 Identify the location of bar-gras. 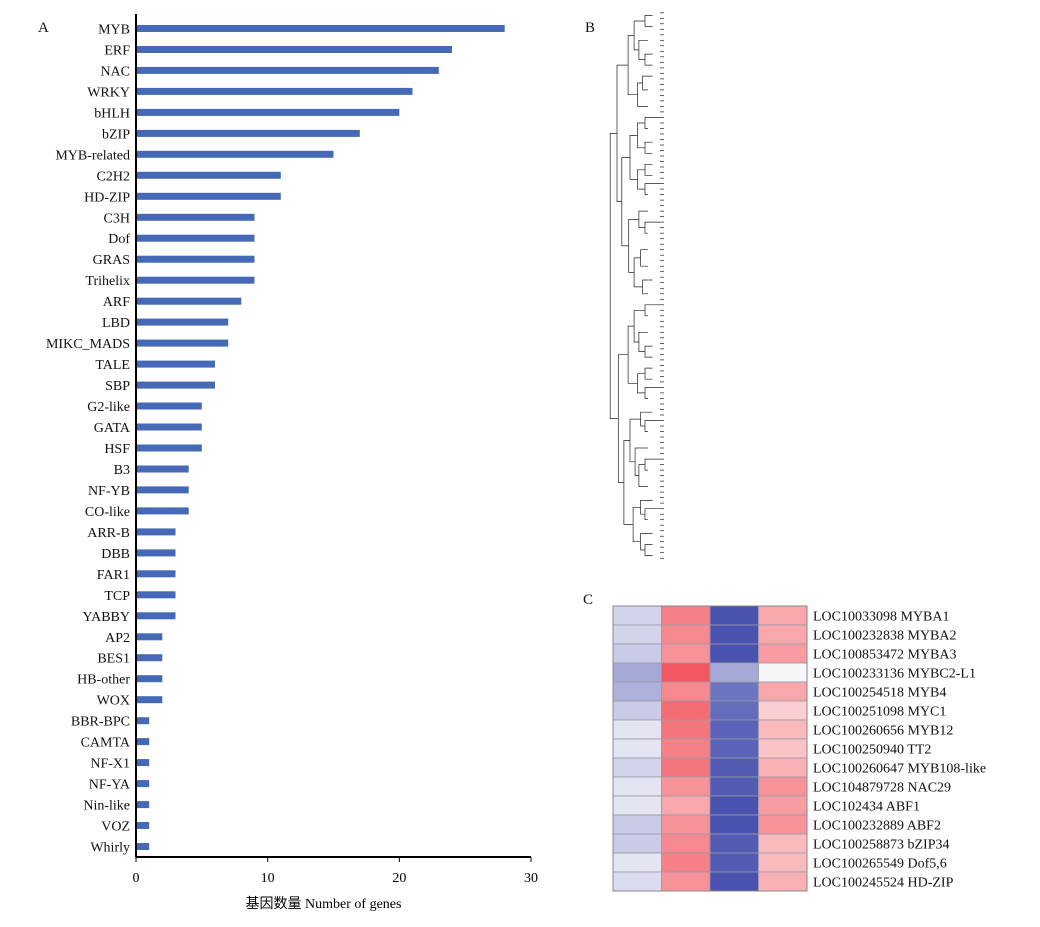
(195, 259).